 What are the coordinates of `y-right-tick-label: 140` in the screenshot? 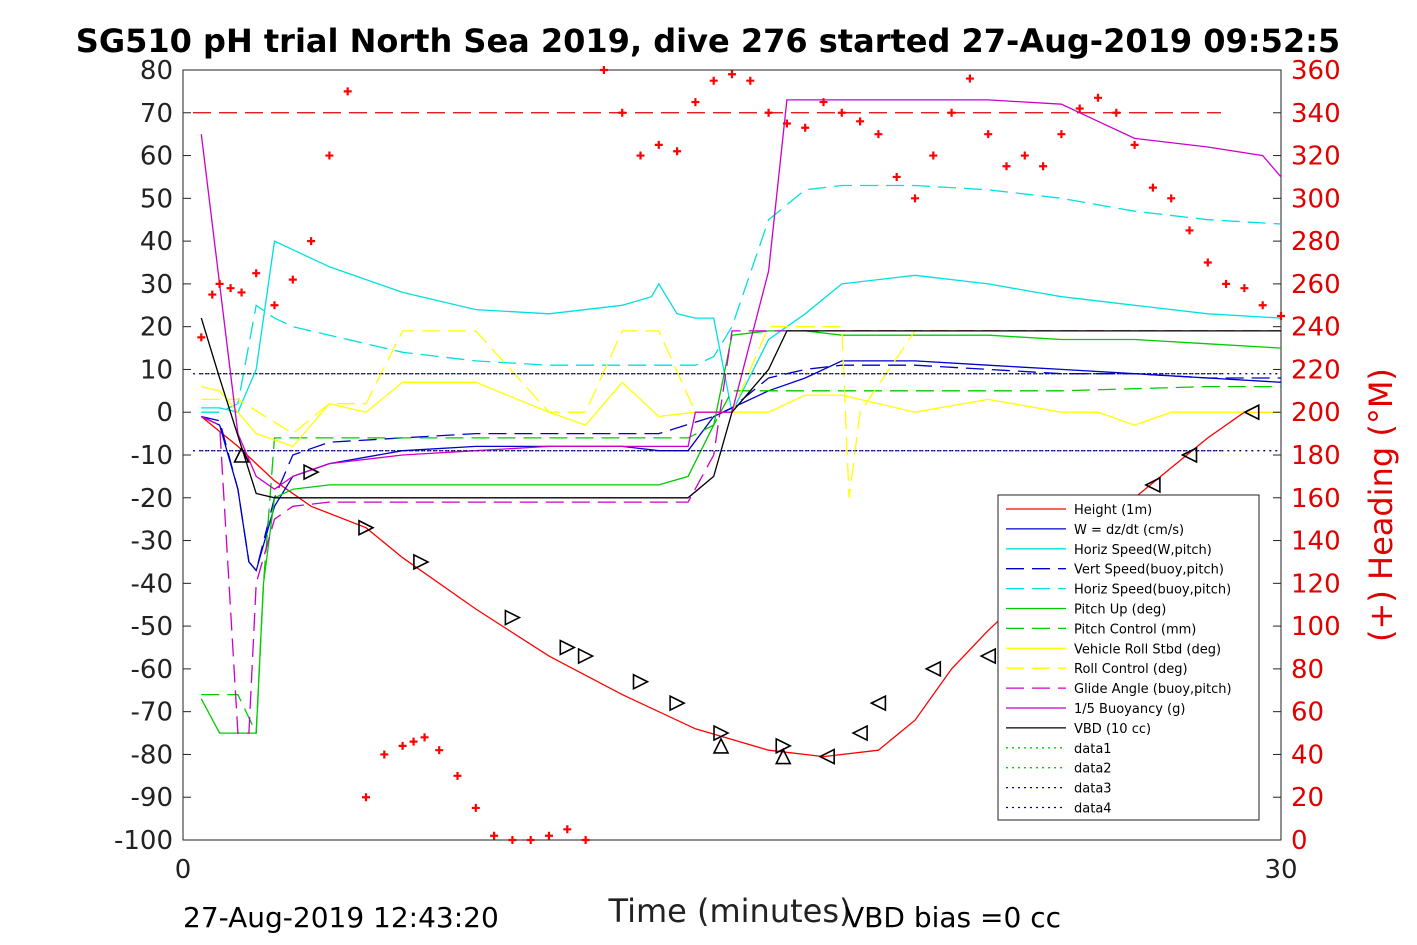 It's located at (1316, 542).